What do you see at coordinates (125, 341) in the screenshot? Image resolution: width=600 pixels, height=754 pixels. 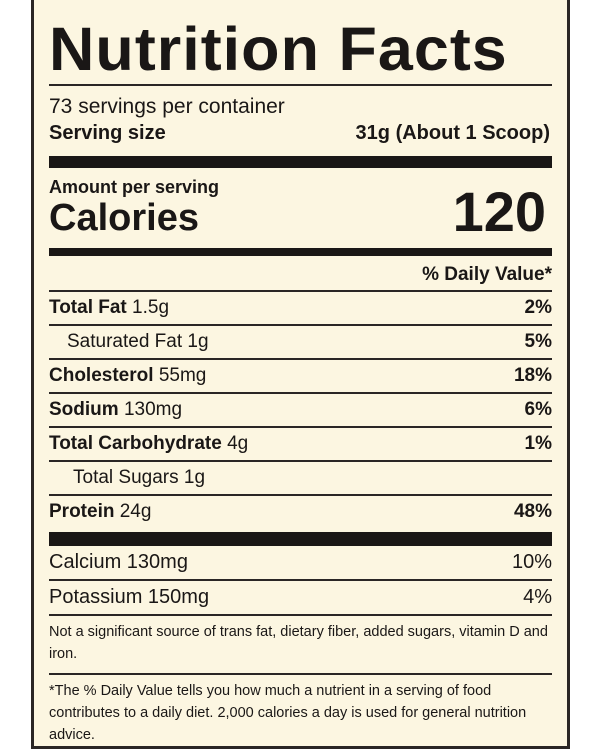 I see `nutrient-name: Saturated Fat` at bounding box center [125, 341].